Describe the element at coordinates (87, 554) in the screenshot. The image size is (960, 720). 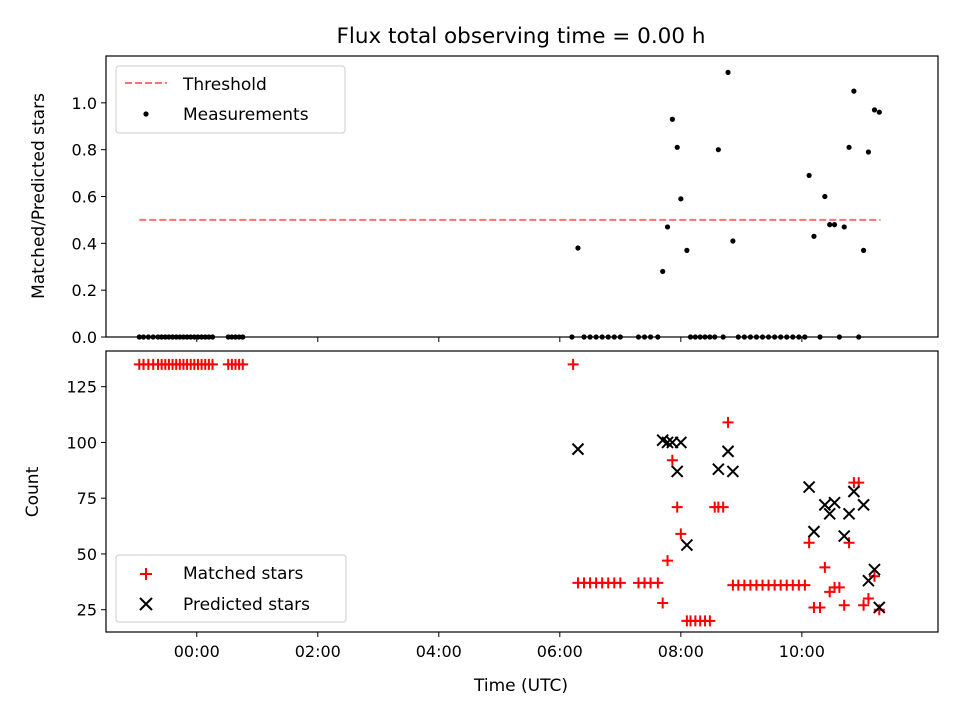
I see `bottom-y-tick-label: 50` at that location.